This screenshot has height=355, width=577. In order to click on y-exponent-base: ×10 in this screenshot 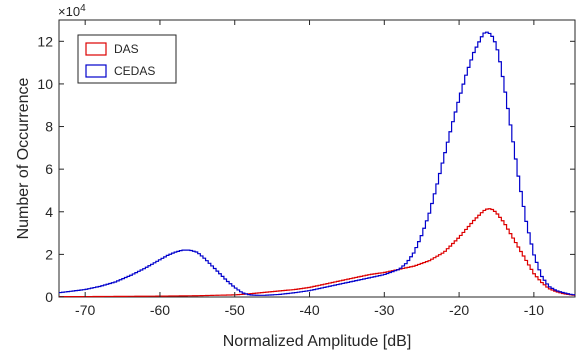, I will do `click(69, 11)`.